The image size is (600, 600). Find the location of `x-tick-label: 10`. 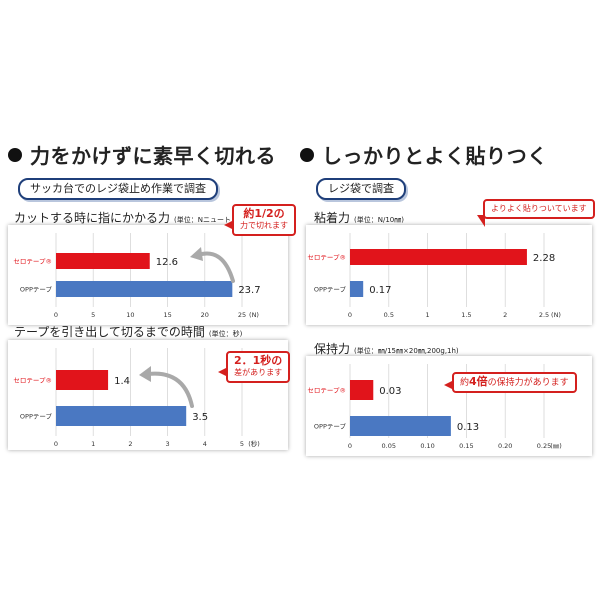

x-tick-label: 10 is located at coordinates (130, 315).